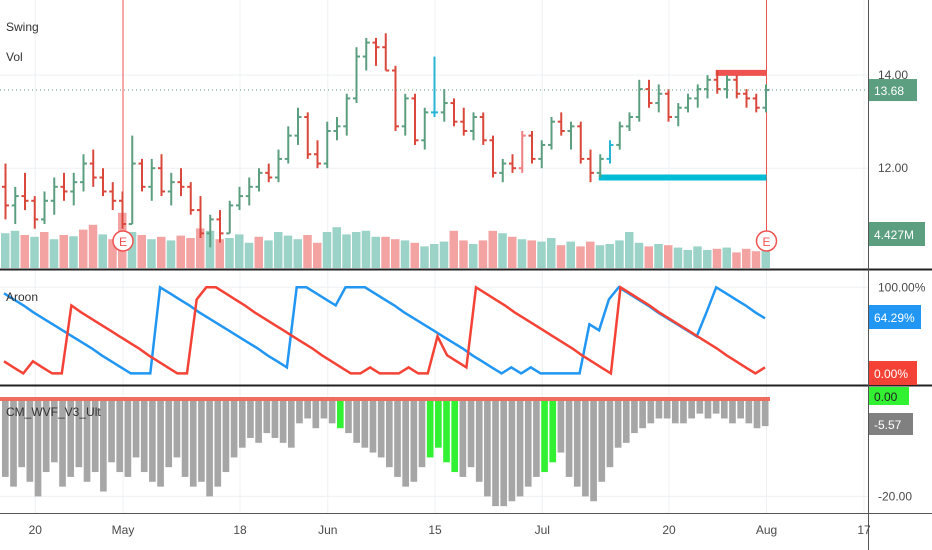 The image size is (932, 550). Describe the element at coordinates (894, 318) in the screenshot. I see `aroon-up-value: 64.29%` at that location.